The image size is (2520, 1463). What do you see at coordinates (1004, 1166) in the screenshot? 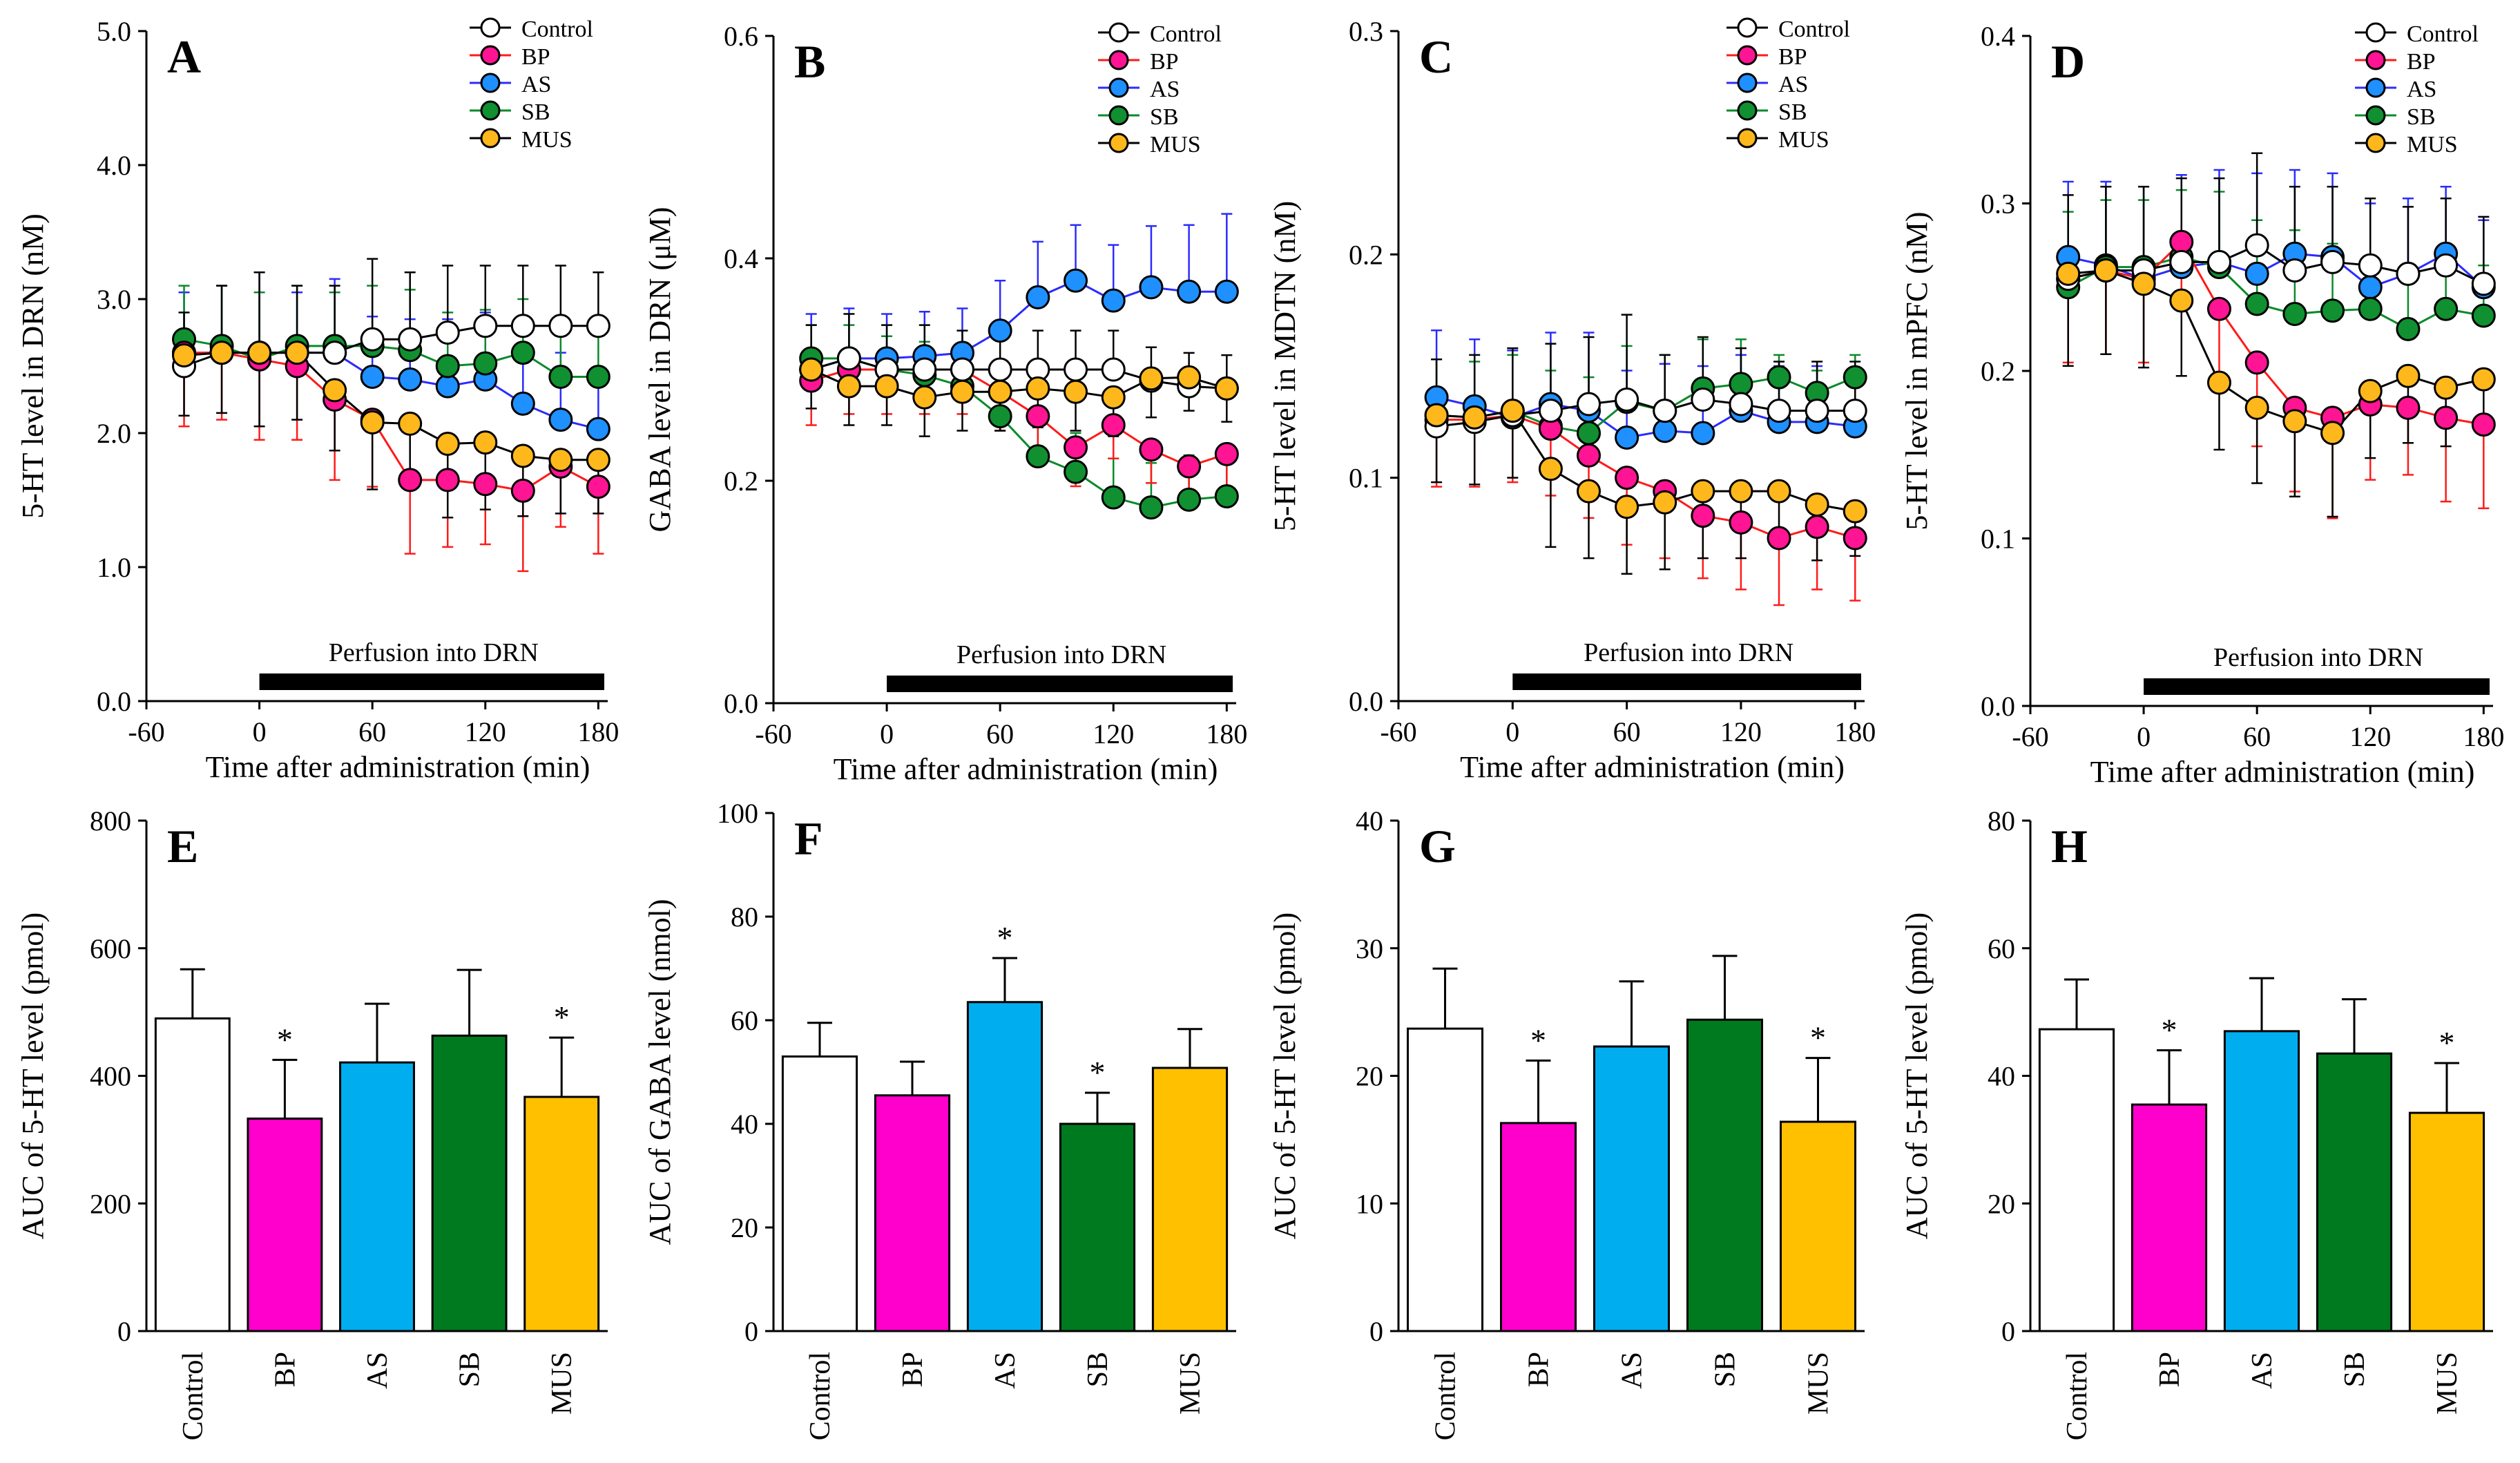
I see `bar-as` at bounding box center [1004, 1166].